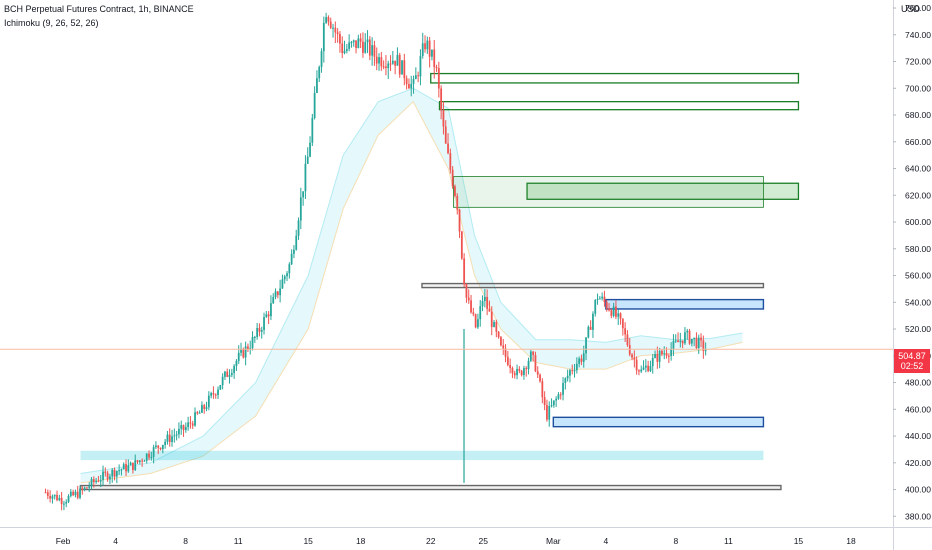 This screenshot has height=550, width=932. I want to click on price-tick-label: 700.00, so click(918, 88).